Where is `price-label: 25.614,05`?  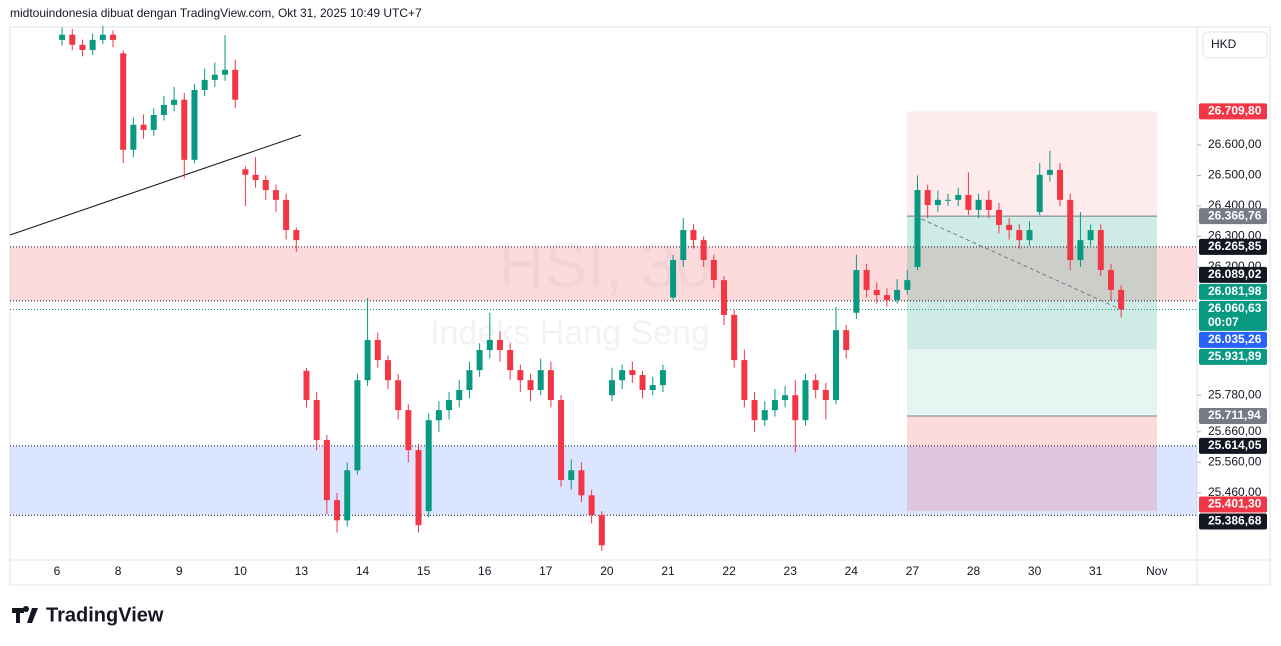
price-label: 25.614,05 is located at coordinates (1235, 445).